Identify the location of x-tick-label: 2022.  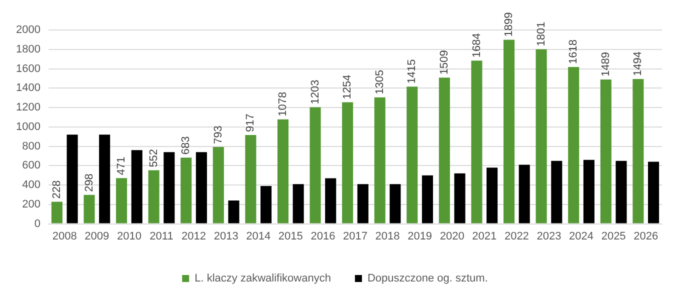
(516, 236).